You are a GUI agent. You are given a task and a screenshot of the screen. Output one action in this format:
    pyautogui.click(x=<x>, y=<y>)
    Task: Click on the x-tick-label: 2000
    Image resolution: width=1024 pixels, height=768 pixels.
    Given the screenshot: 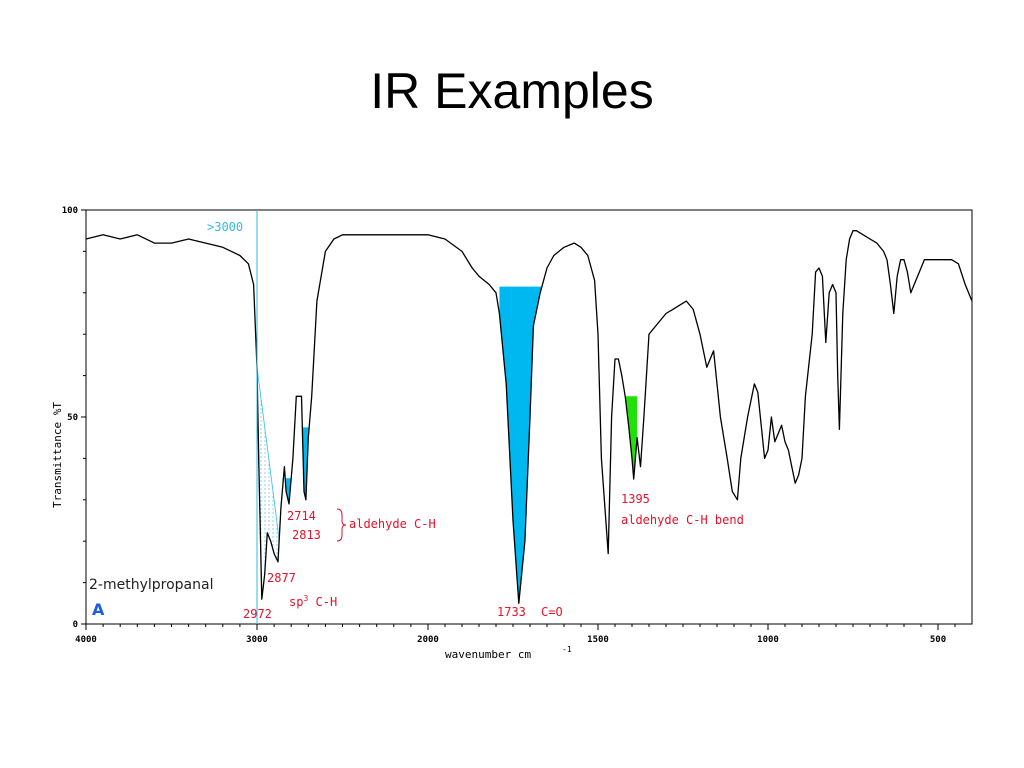 What is the action you would take?
    pyautogui.click(x=428, y=640)
    